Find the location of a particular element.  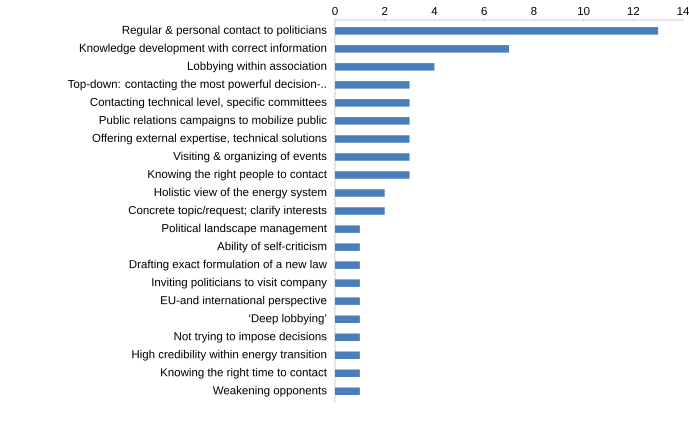

y-tick-label: Contacting technical level, specific committees is located at coordinates (208, 103).